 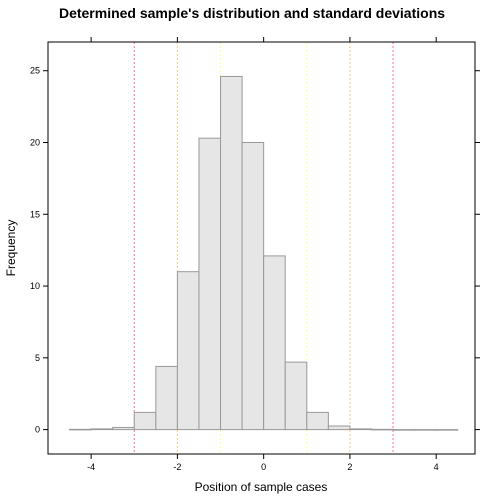 I want to click on x-tick-label: 2, so click(x=349, y=467).